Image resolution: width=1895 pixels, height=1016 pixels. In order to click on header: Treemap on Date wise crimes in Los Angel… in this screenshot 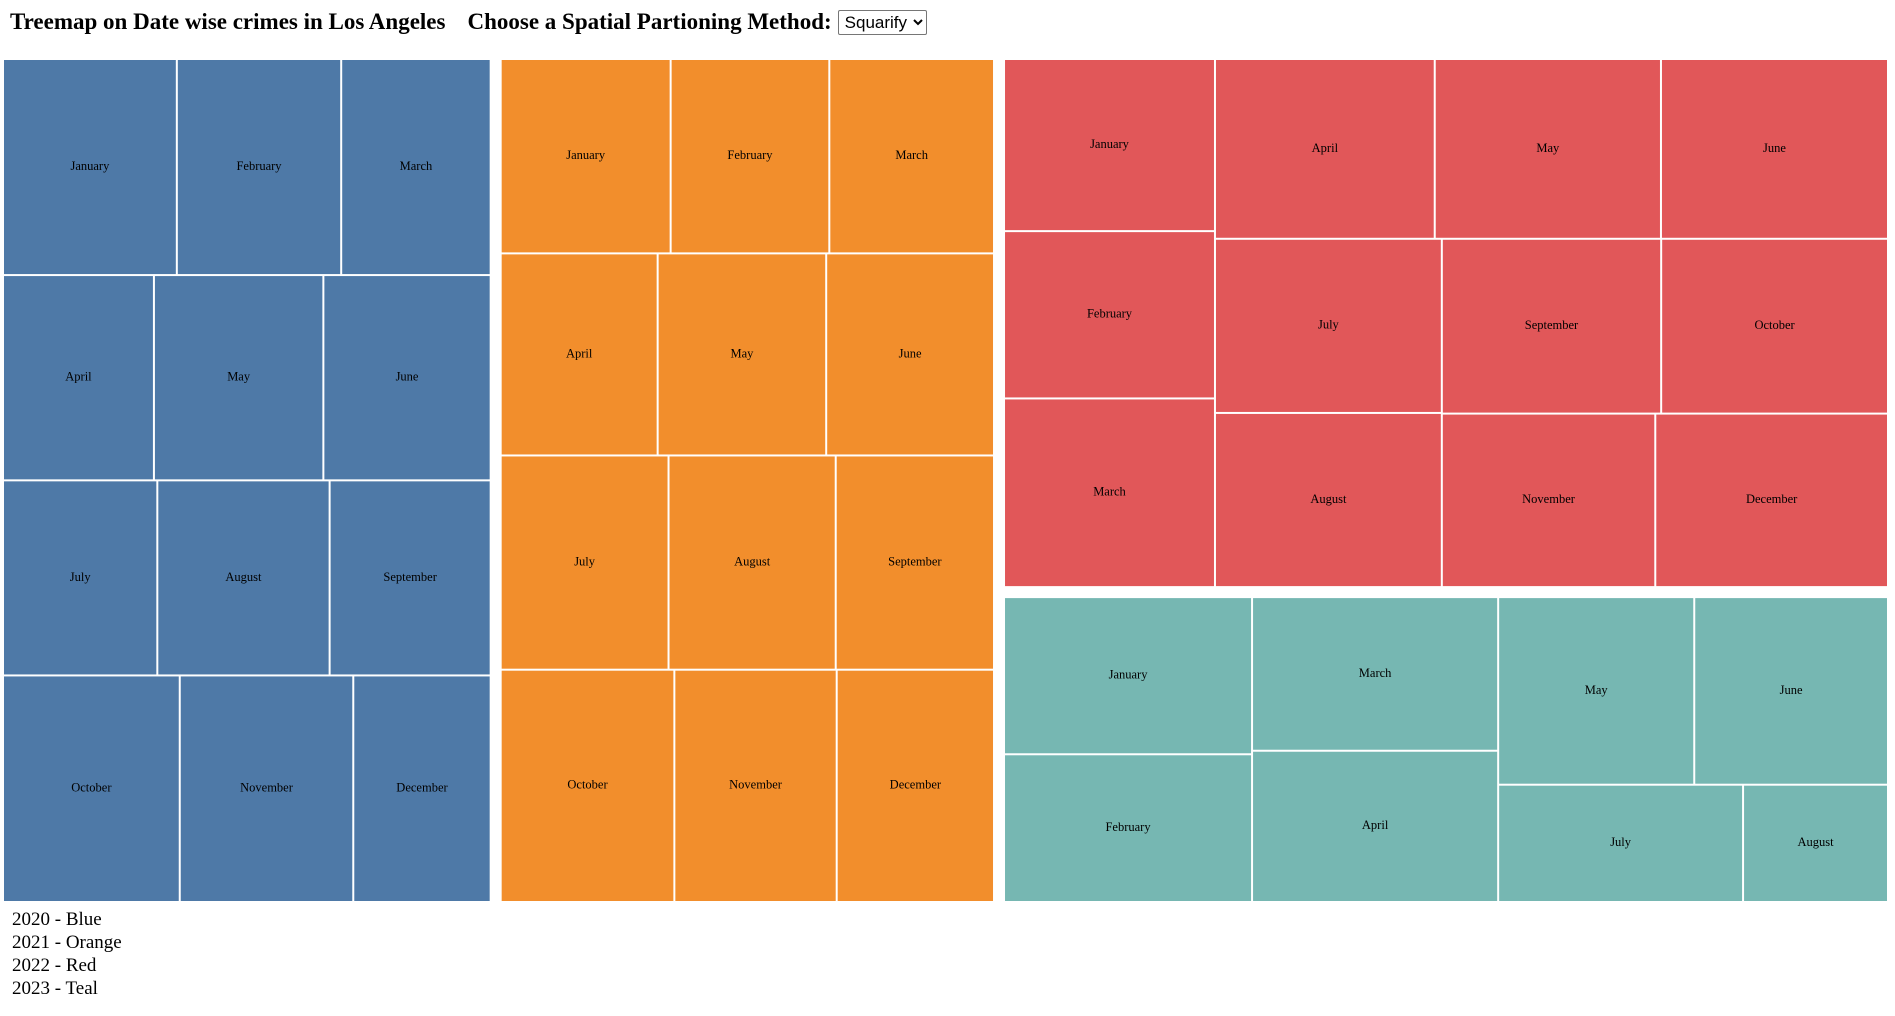, I will do `click(468, 22)`.